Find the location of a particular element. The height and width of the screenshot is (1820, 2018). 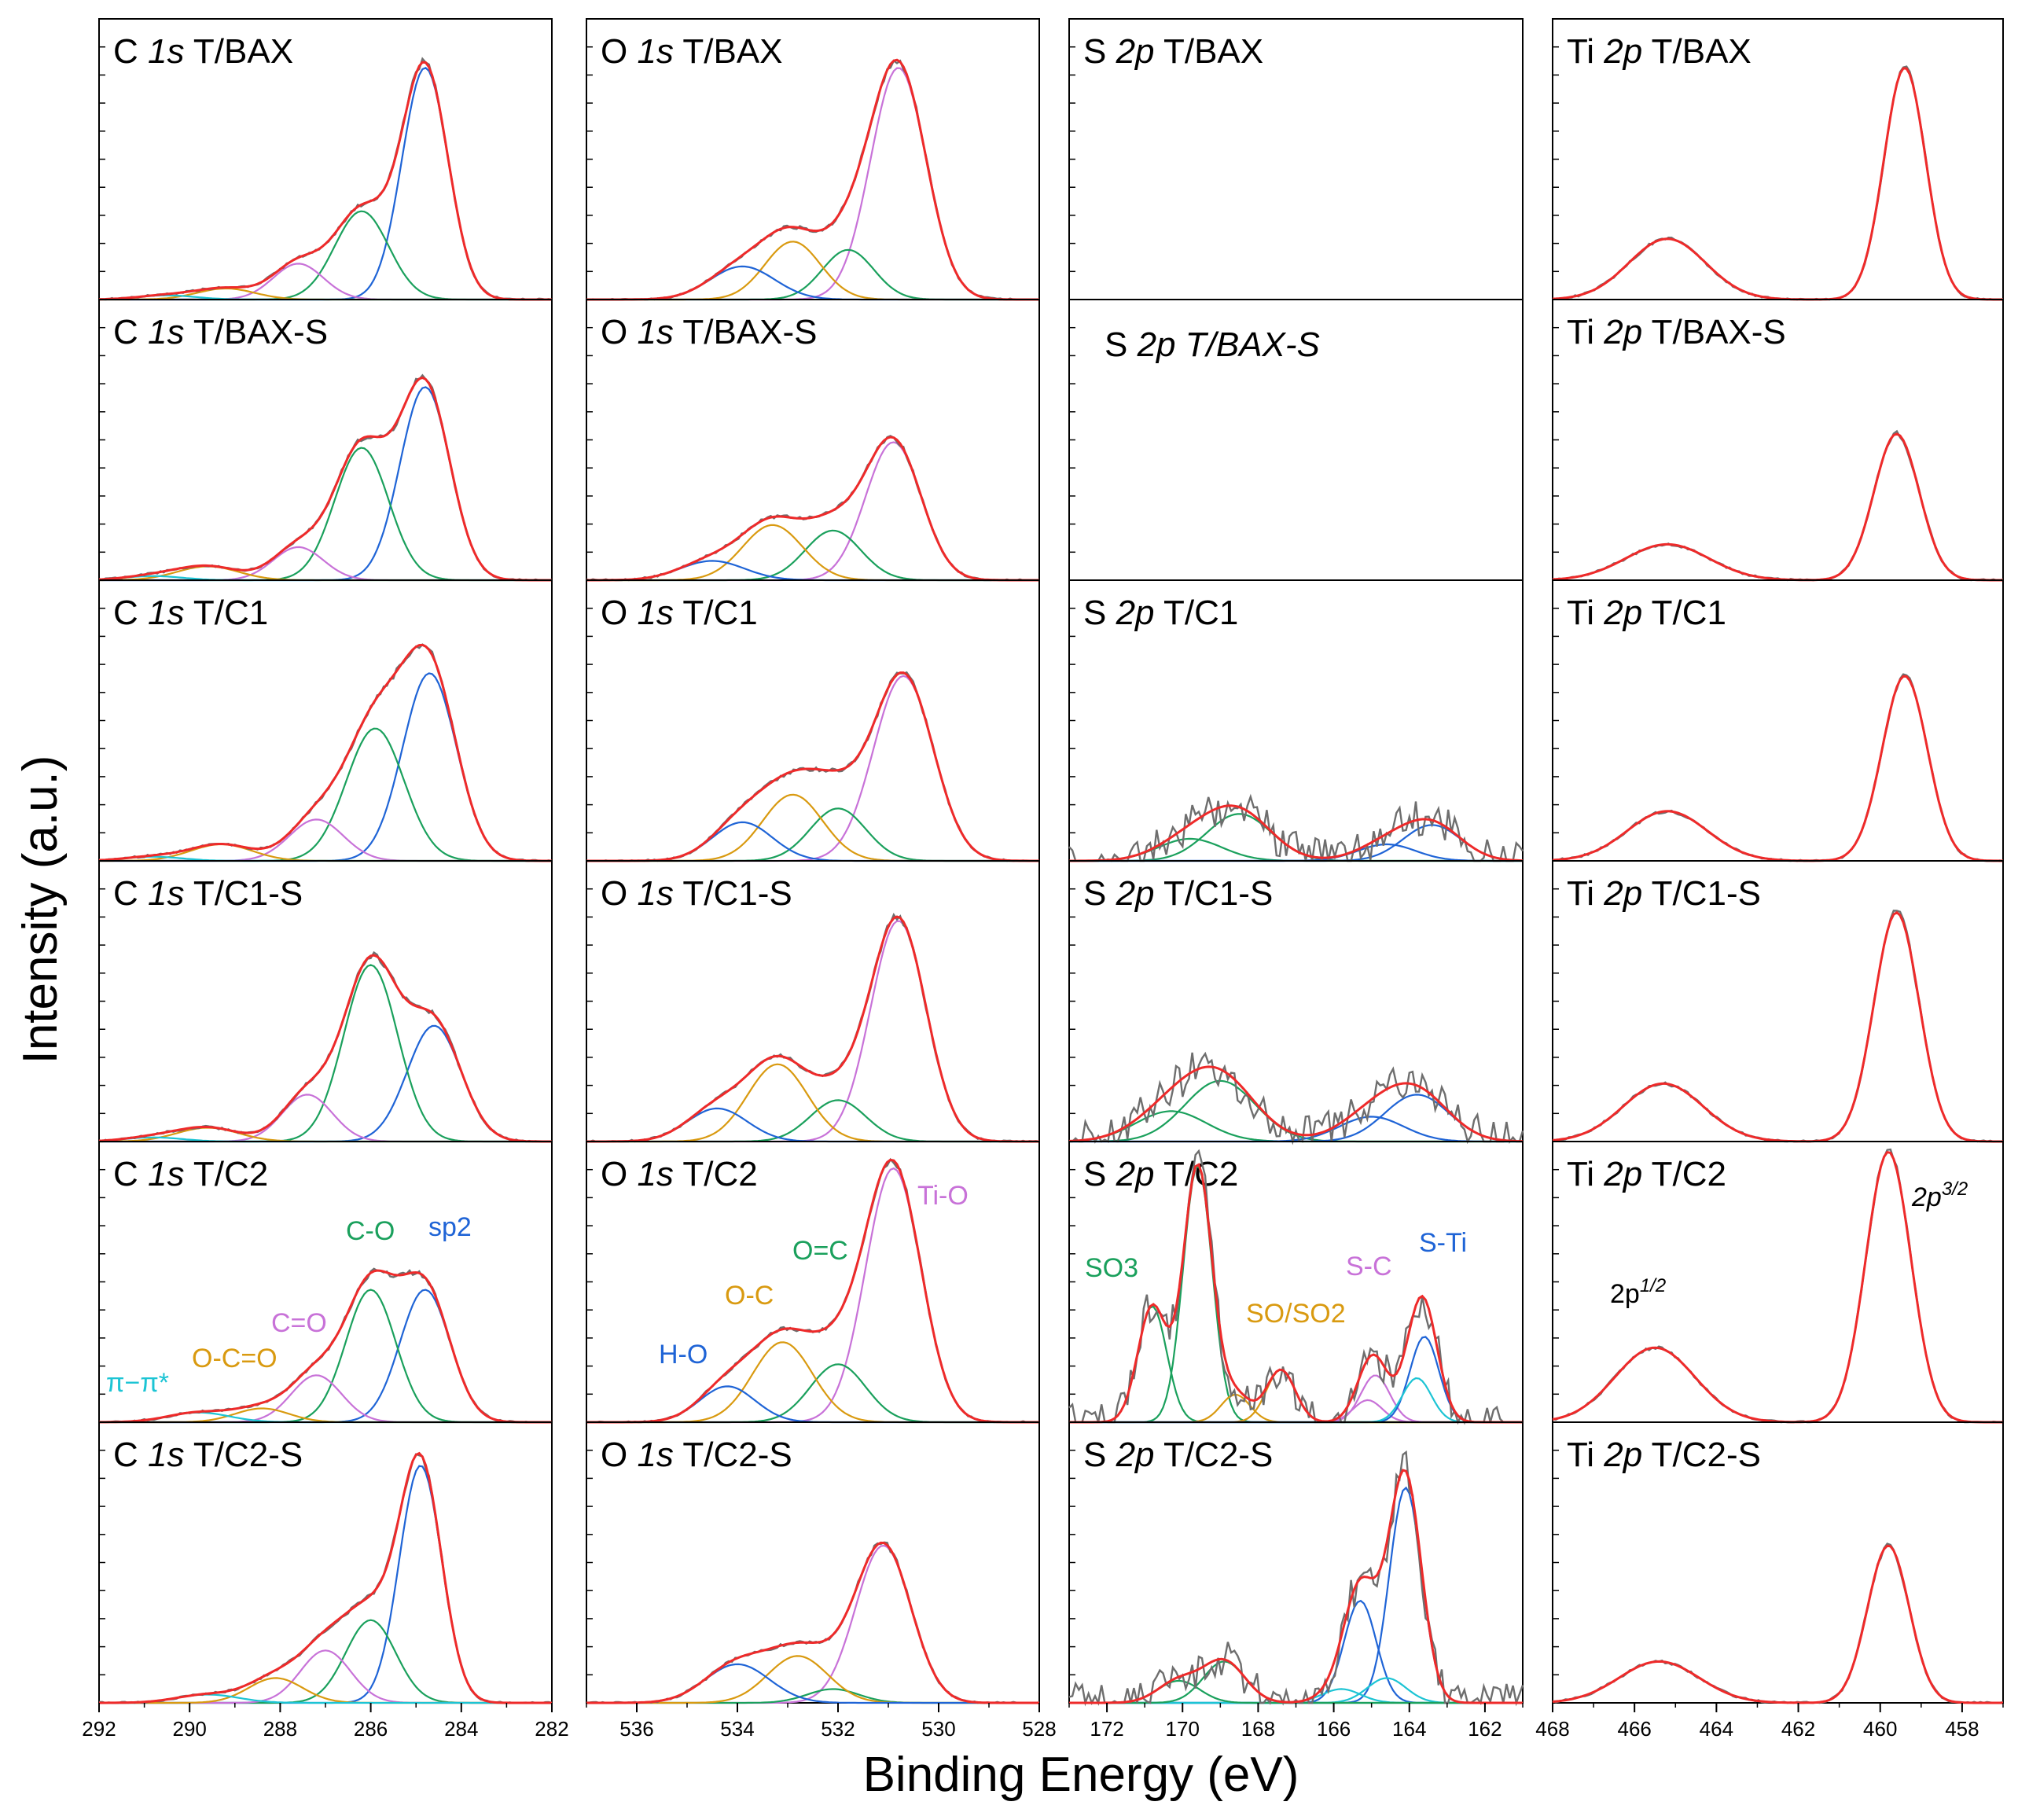

label-o-eq-c: O=C is located at coordinates (820, 1251).